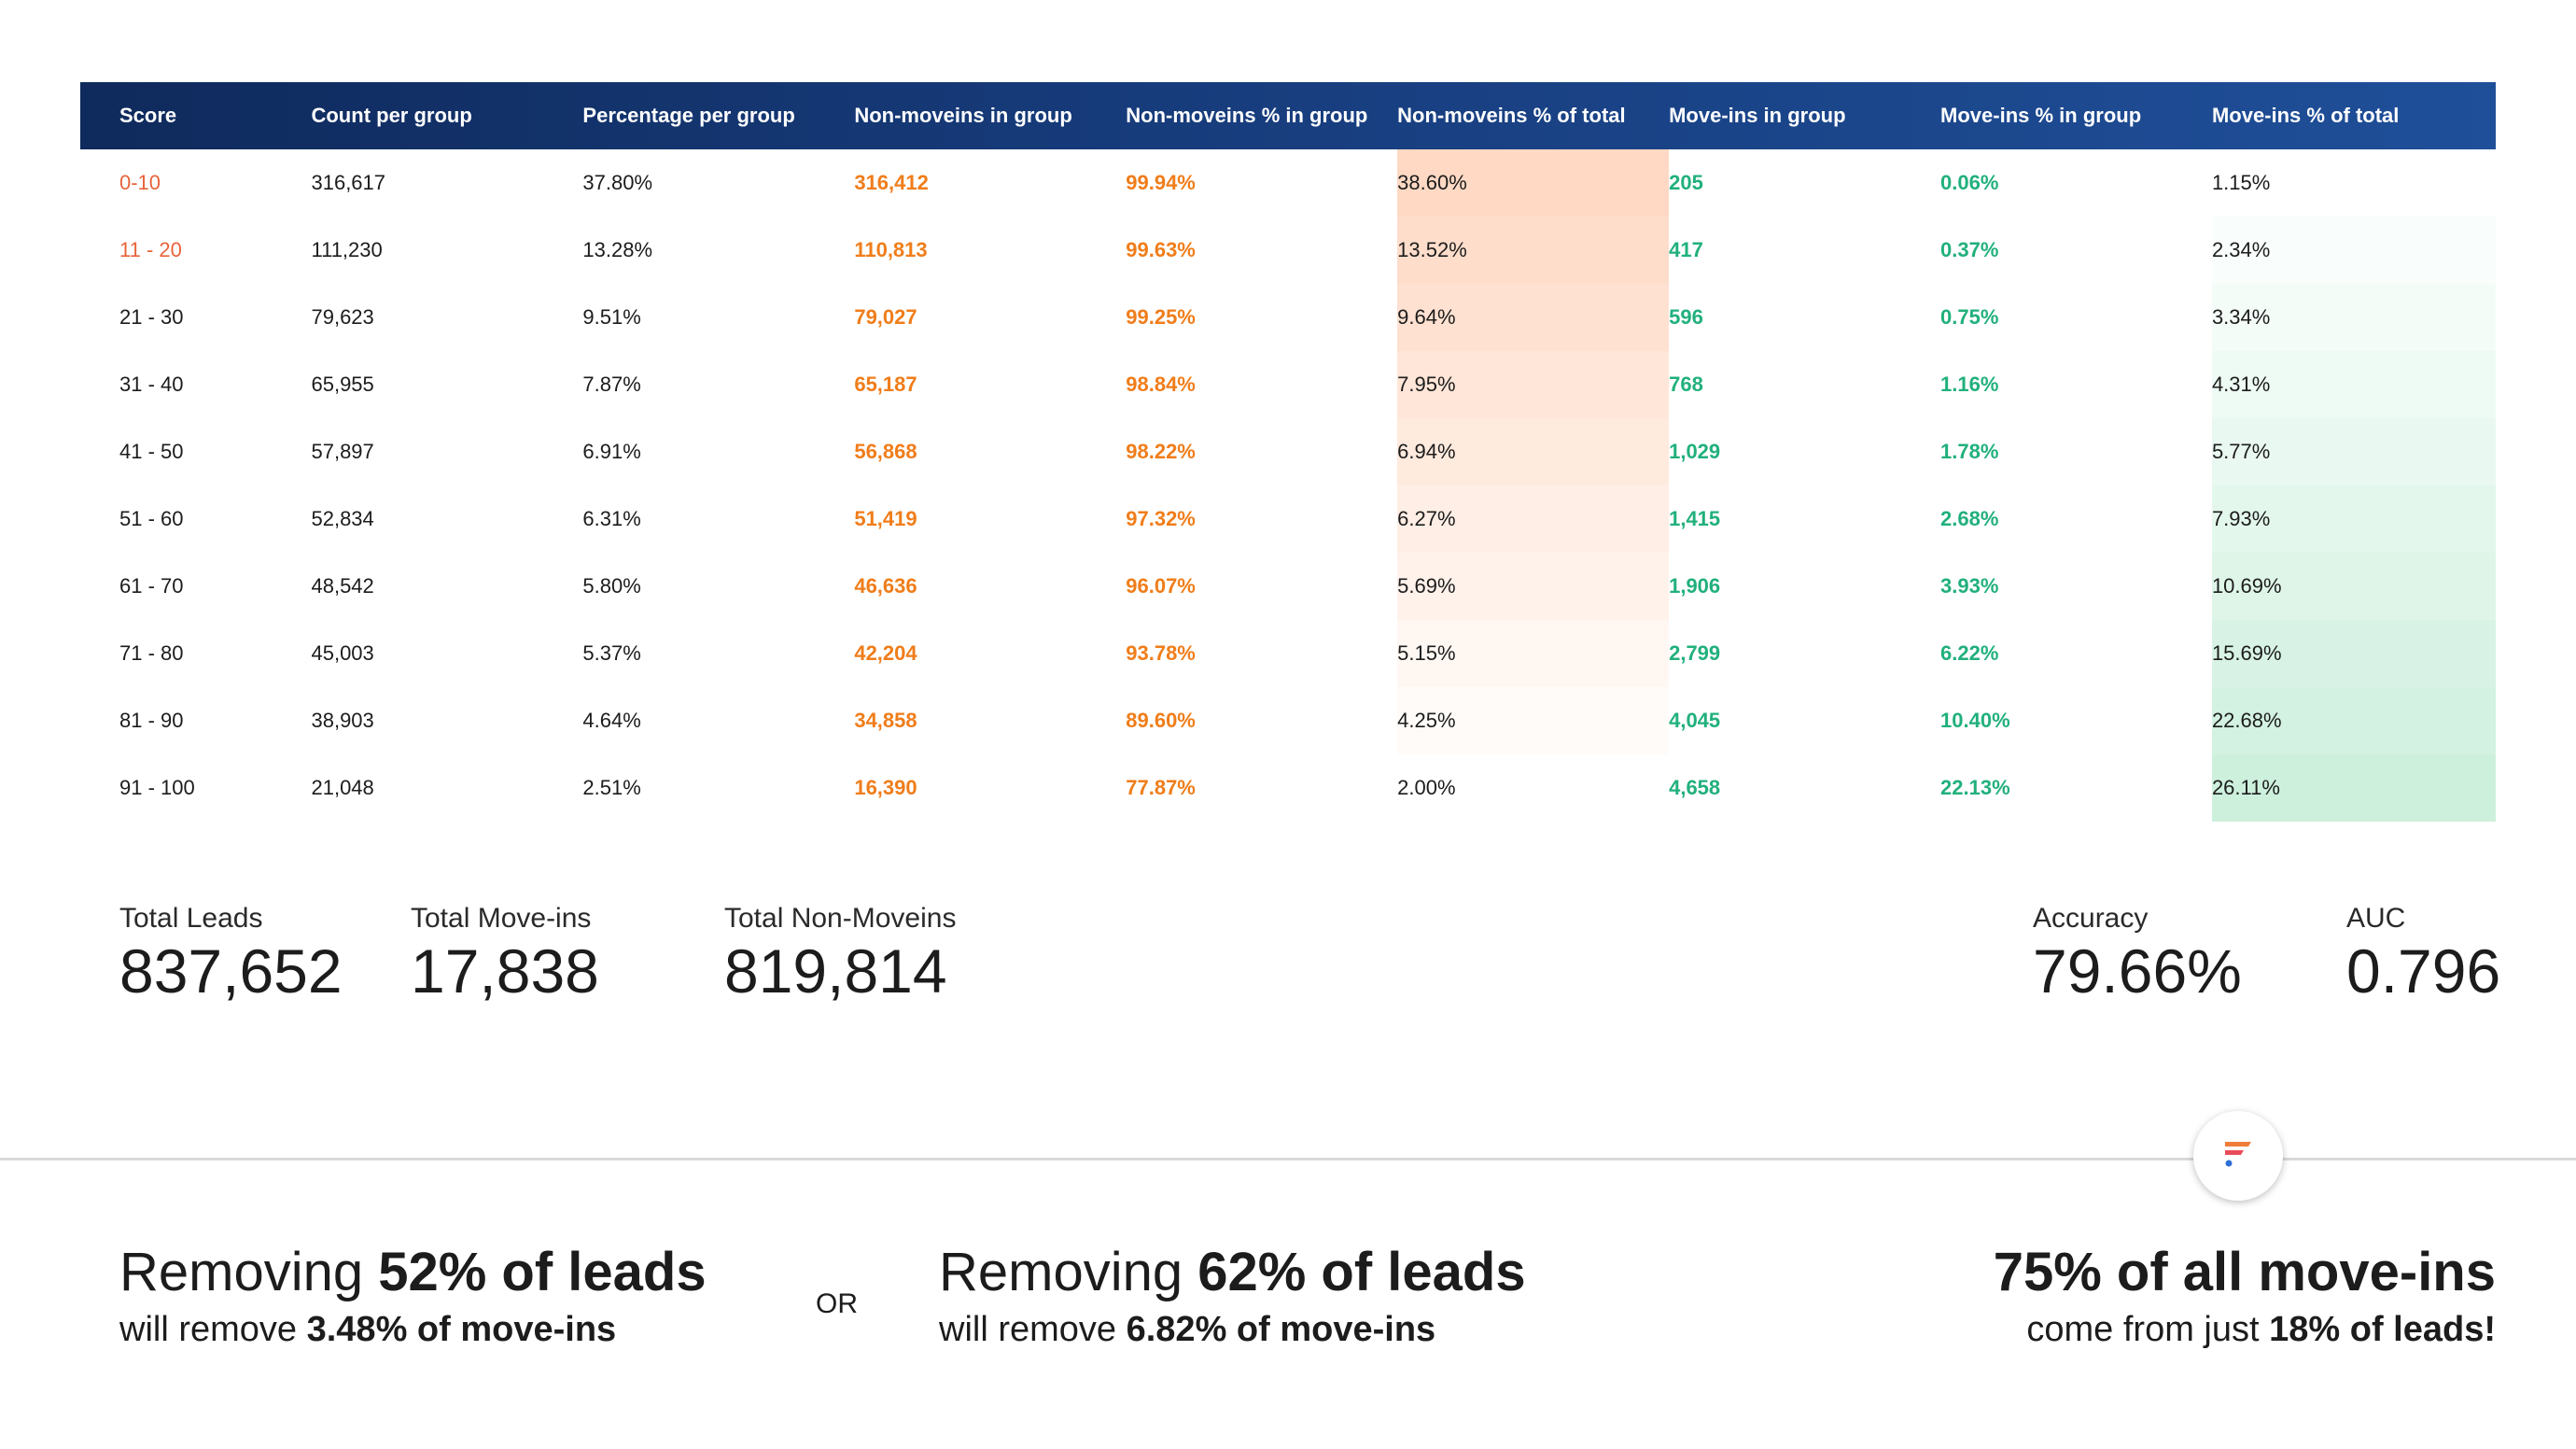  What do you see at coordinates (2353, 384) in the screenshot?
I see `cell-moveins-pct-total: 4.31%` at bounding box center [2353, 384].